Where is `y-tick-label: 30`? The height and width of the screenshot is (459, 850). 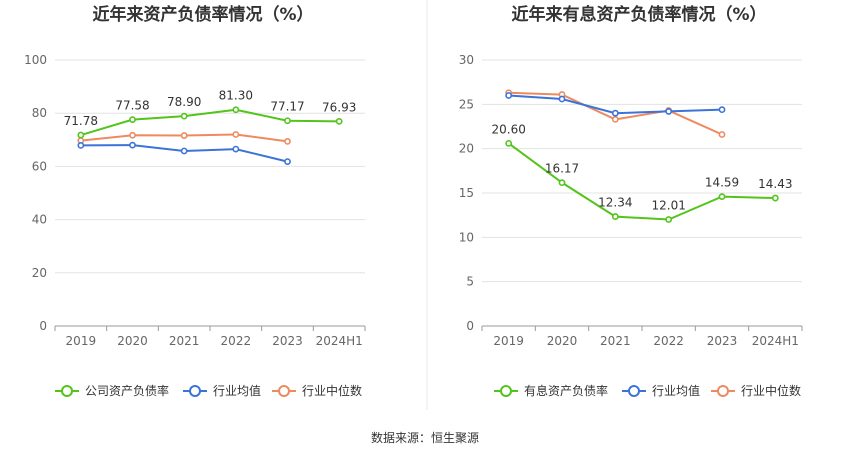 y-tick-label: 30 is located at coordinates (466, 60).